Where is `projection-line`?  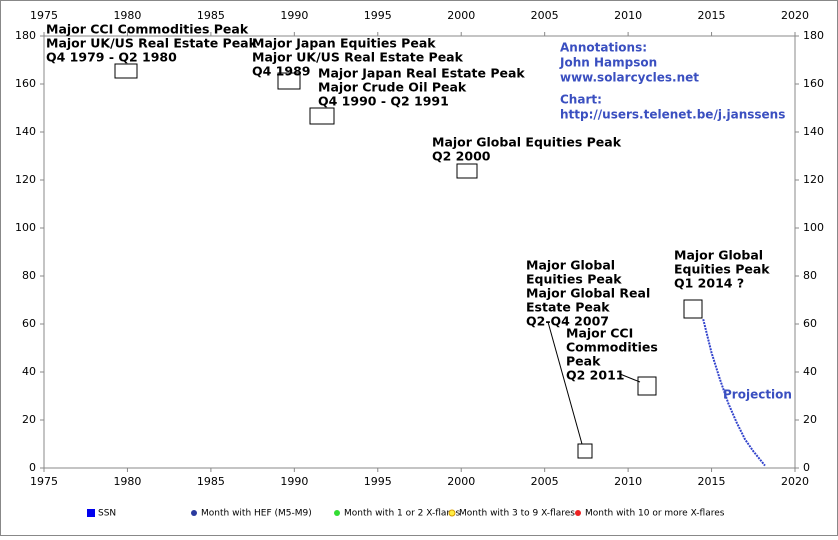 projection-line is located at coordinates (734, 392).